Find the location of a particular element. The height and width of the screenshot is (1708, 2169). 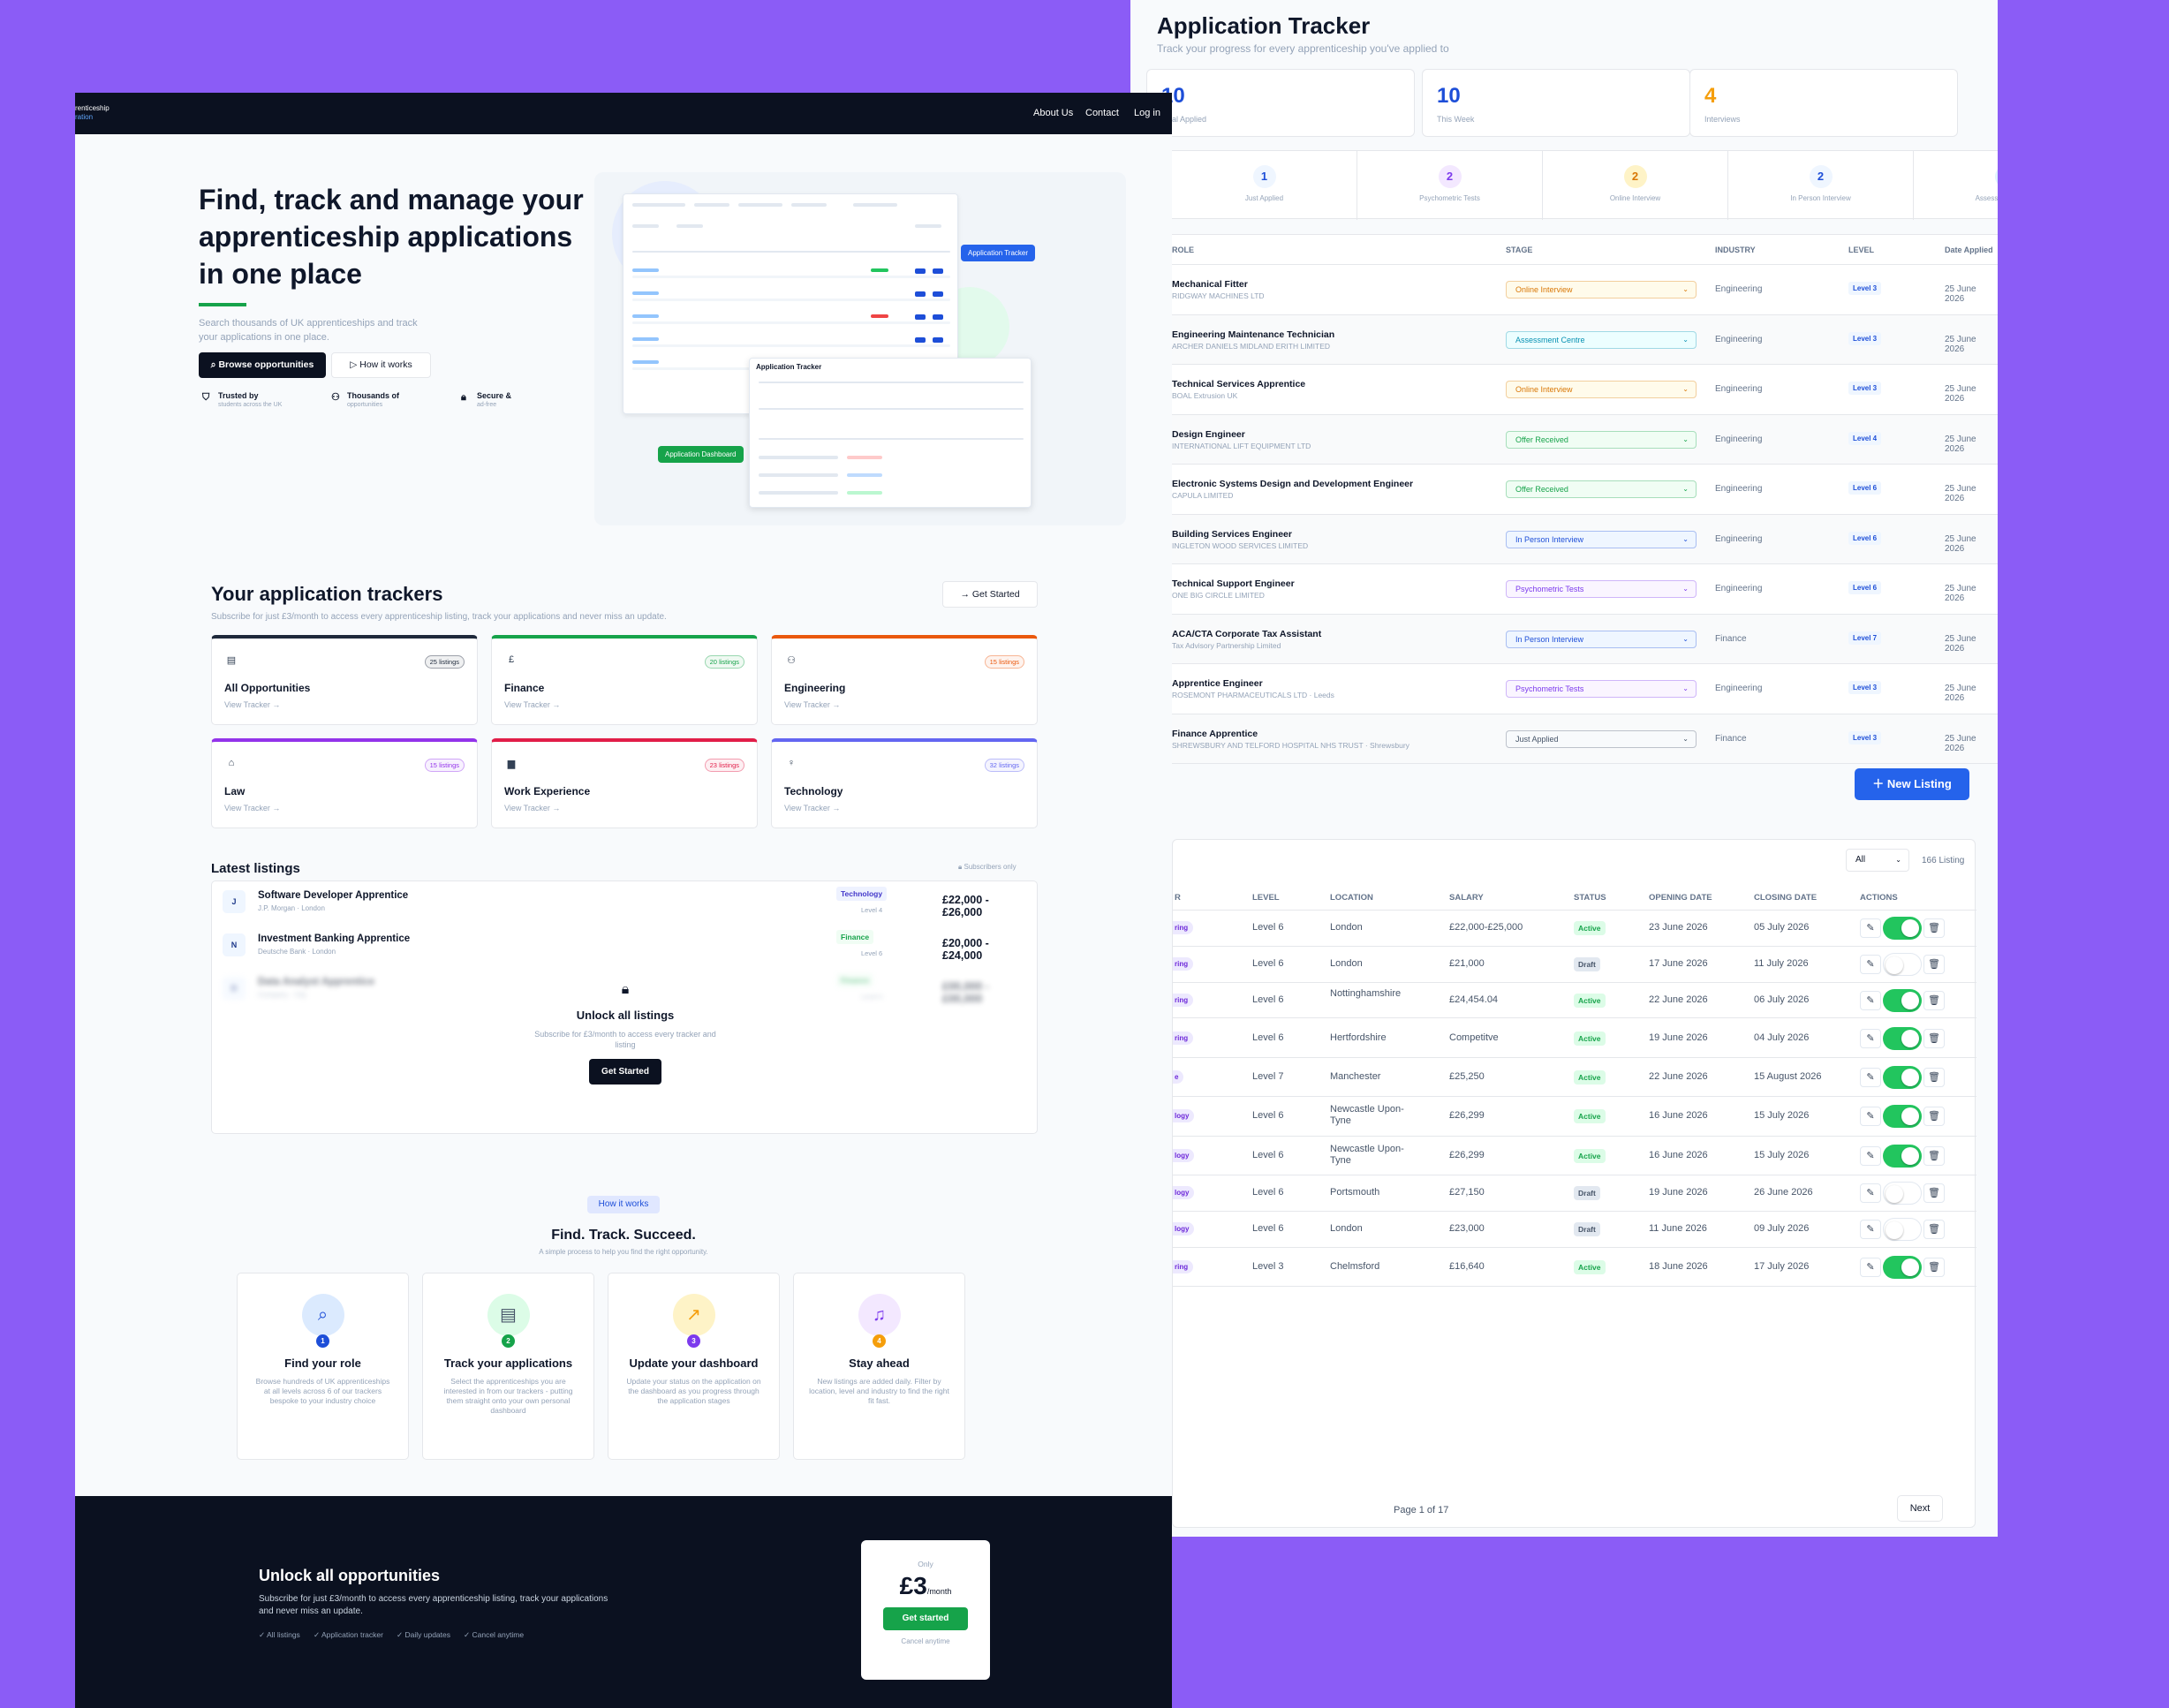

company-name: ROSEMONT PHARMACEUTICALS LTD · Leeds is located at coordinates (1253, 695).